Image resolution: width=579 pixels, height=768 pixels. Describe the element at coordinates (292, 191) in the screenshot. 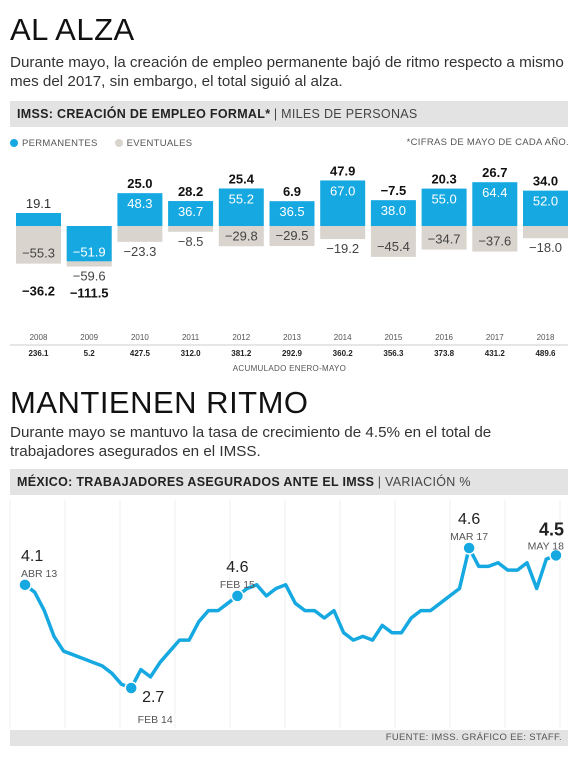

I see `label-total-2013: 6.9` at that location.